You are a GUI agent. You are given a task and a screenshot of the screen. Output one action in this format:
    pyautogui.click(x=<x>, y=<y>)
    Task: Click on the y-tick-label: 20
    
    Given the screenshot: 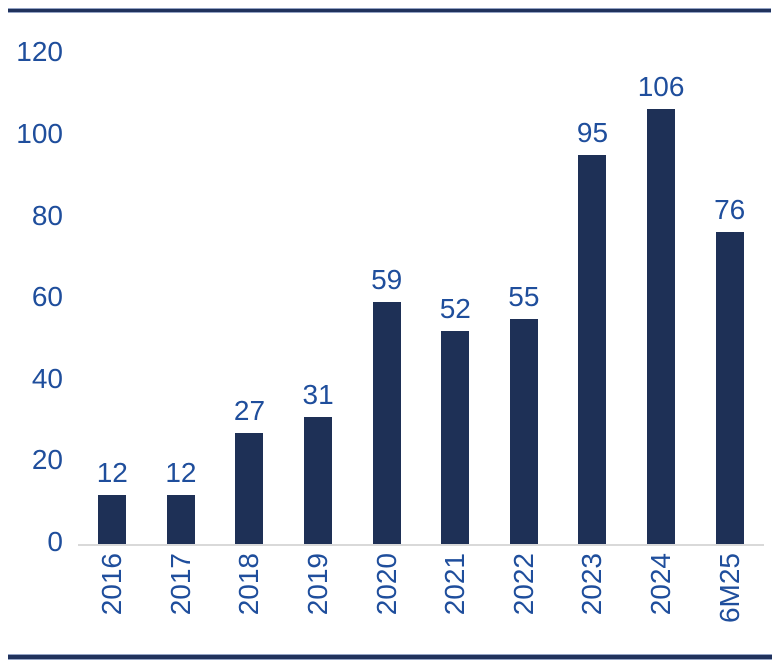 What is the action you would take?
    pyautogui.click(x=47, y=460)
    